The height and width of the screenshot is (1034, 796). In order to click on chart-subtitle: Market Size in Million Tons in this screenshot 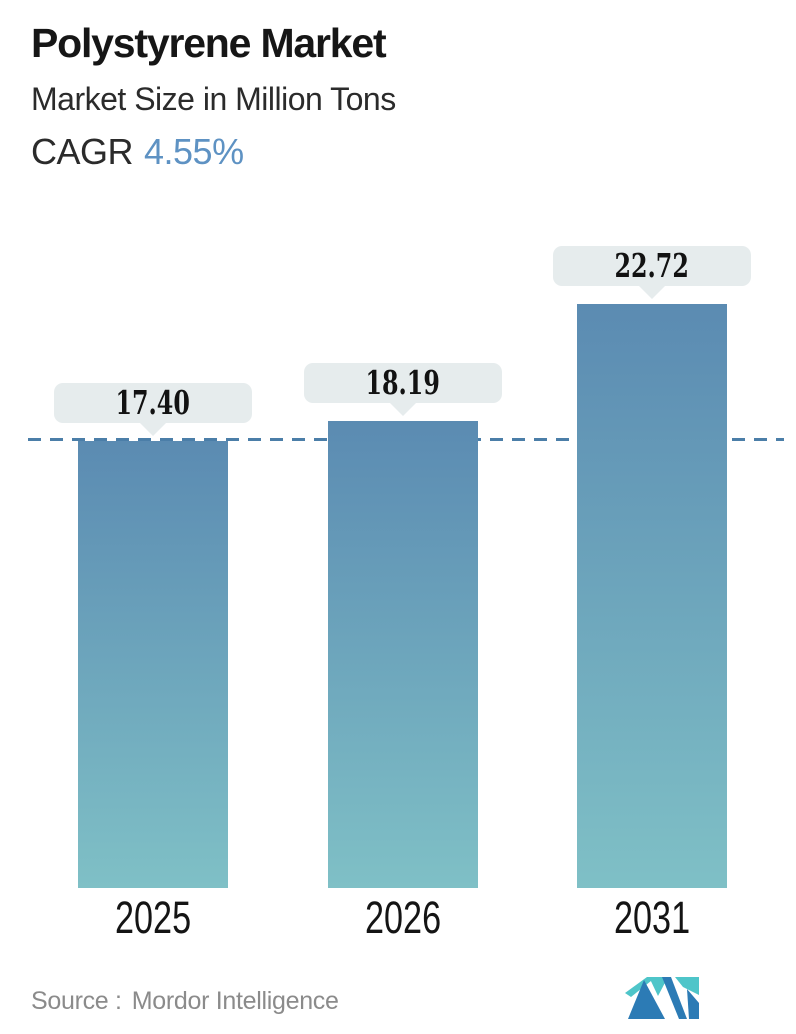, I will do `click(213, 99)`.